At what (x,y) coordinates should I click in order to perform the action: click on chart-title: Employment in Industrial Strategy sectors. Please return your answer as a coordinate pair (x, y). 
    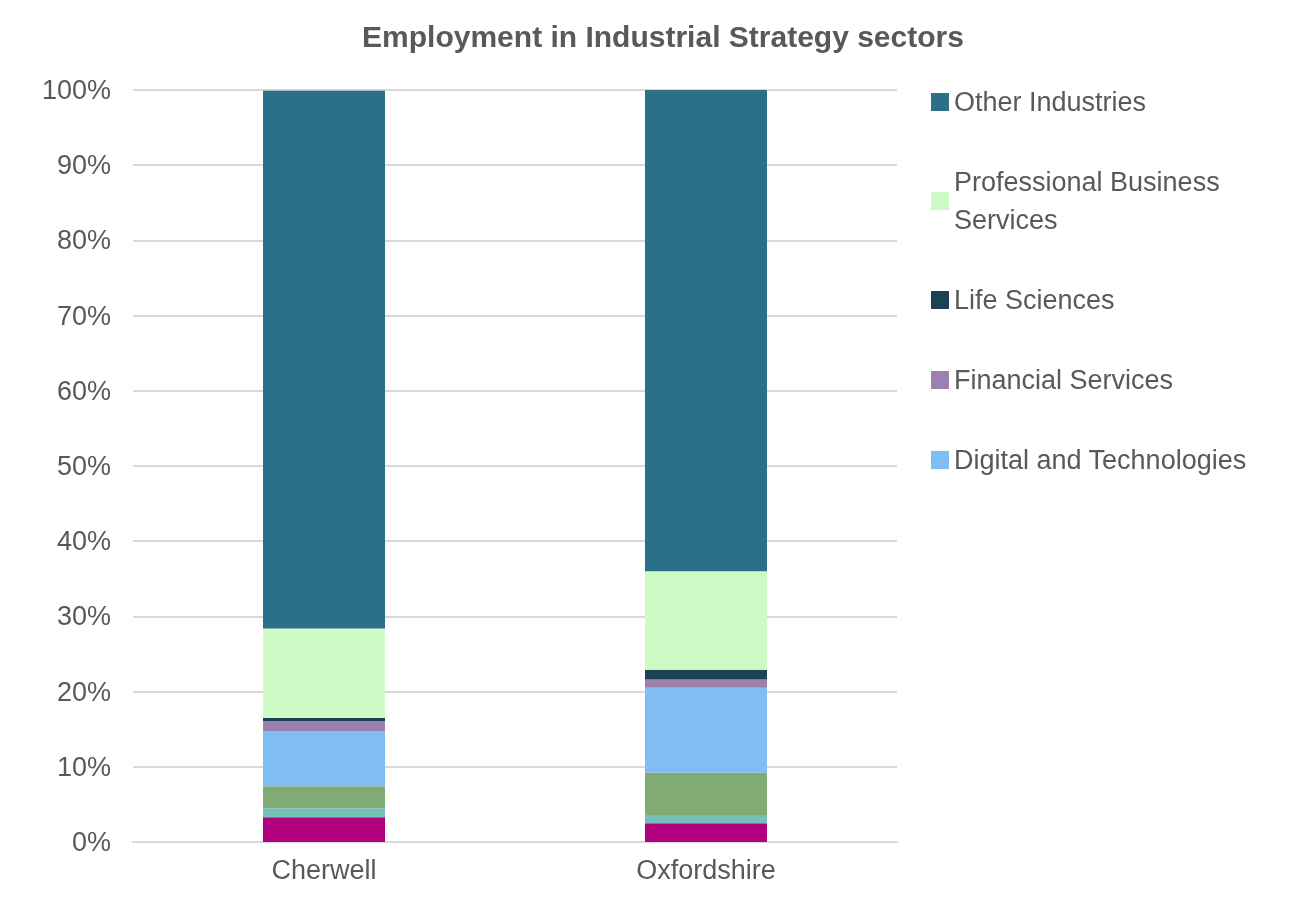
    Looking at the image, I should click on (663, 36).